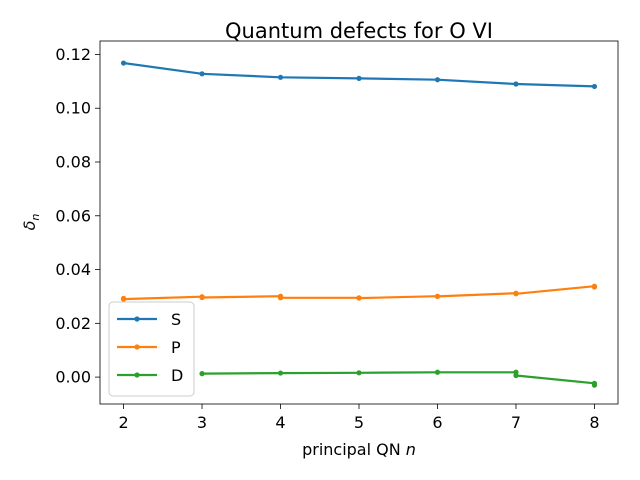  What do you see at coordinates (359, 31) in the screenshot?
I see `chart-title: Quantum defects for O VI` at bounding box center [359, 31].